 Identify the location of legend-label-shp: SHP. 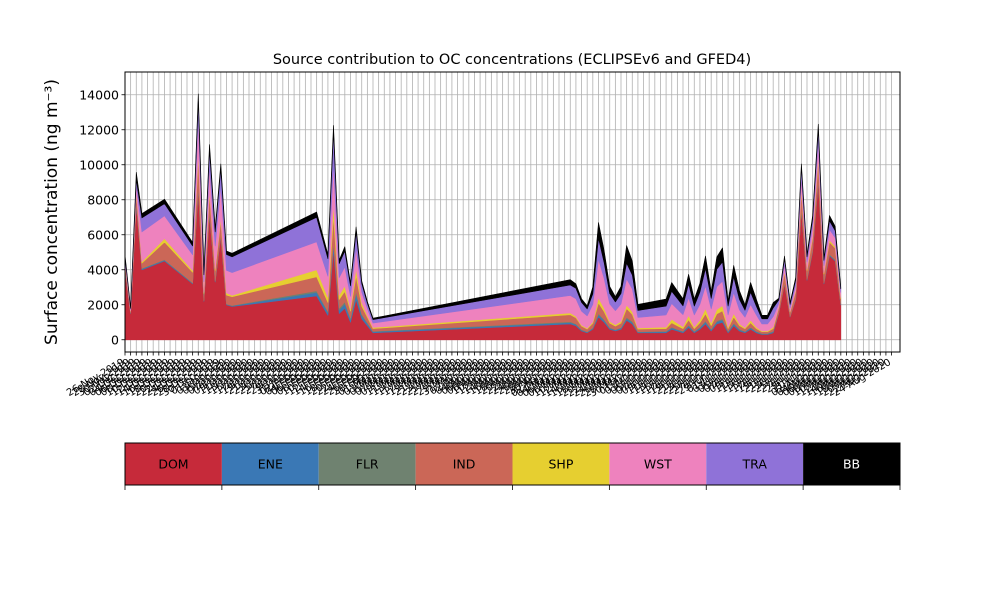
(561, 464).